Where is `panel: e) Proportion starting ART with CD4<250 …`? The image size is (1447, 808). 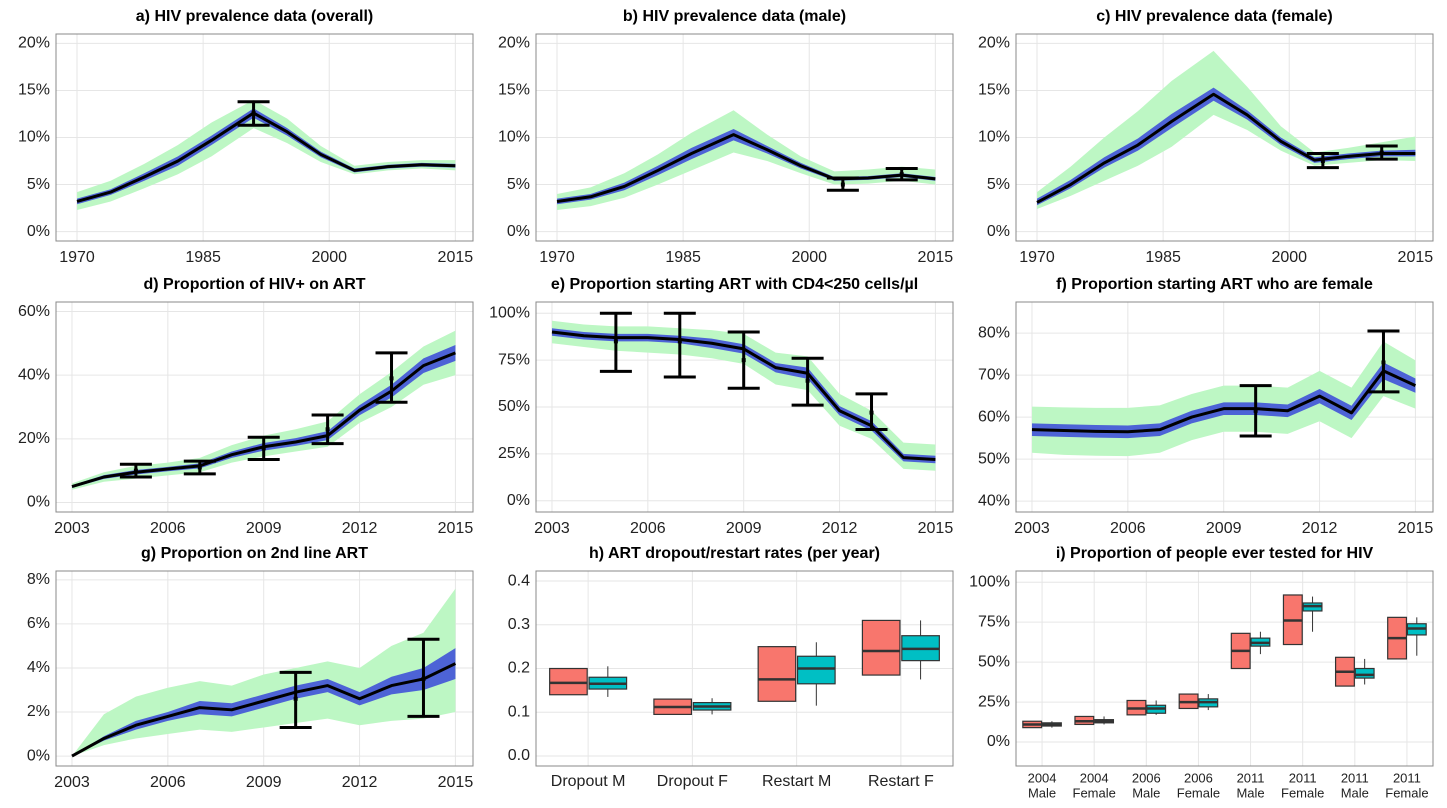
panel: e) Proportion starting ART with CD4<250 … is located at coordinates (721, 406).